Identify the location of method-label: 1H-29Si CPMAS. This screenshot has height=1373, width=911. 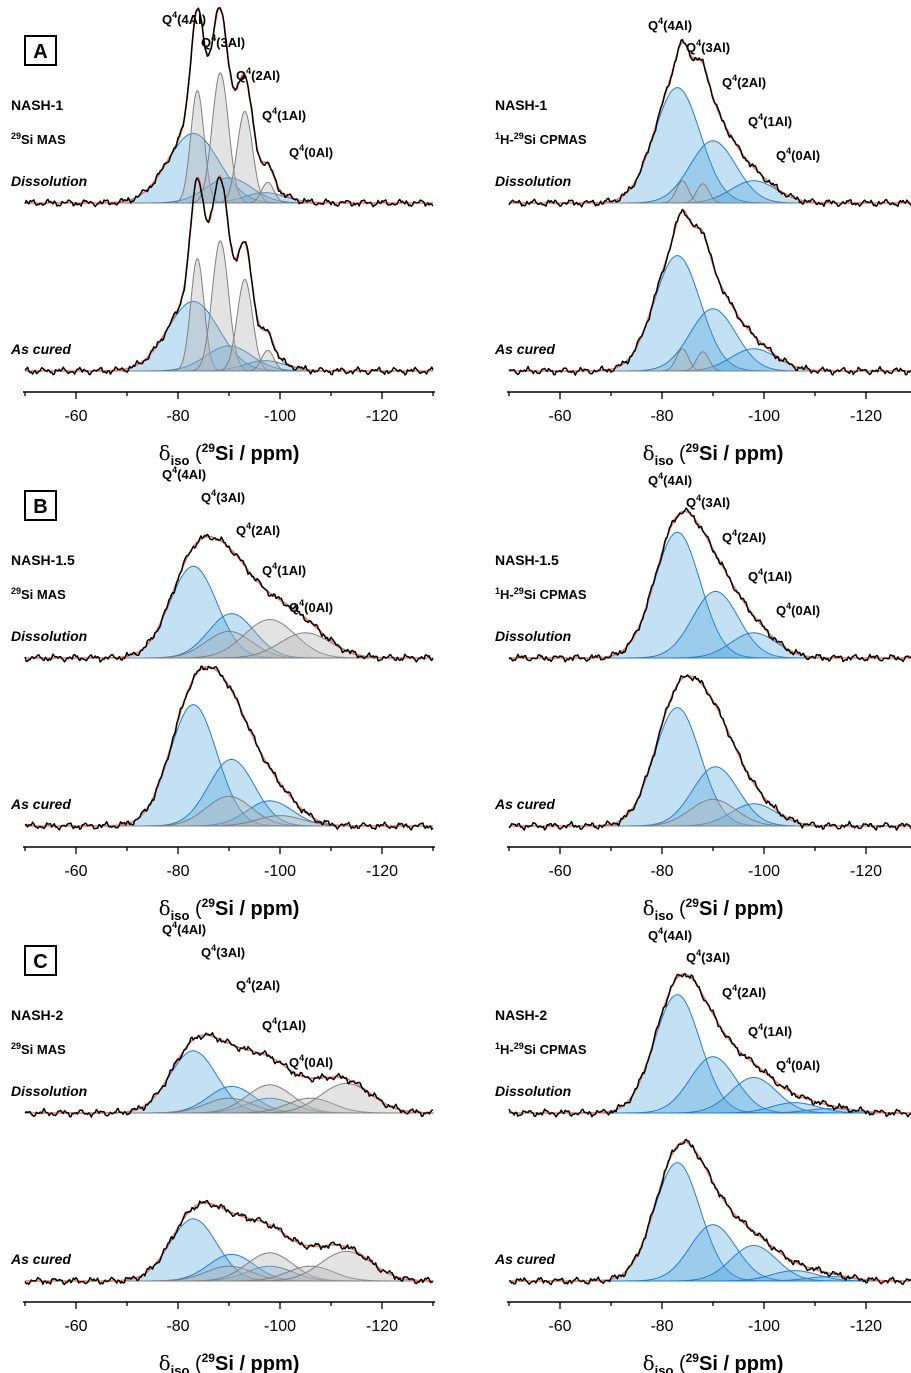
(541, 1049).